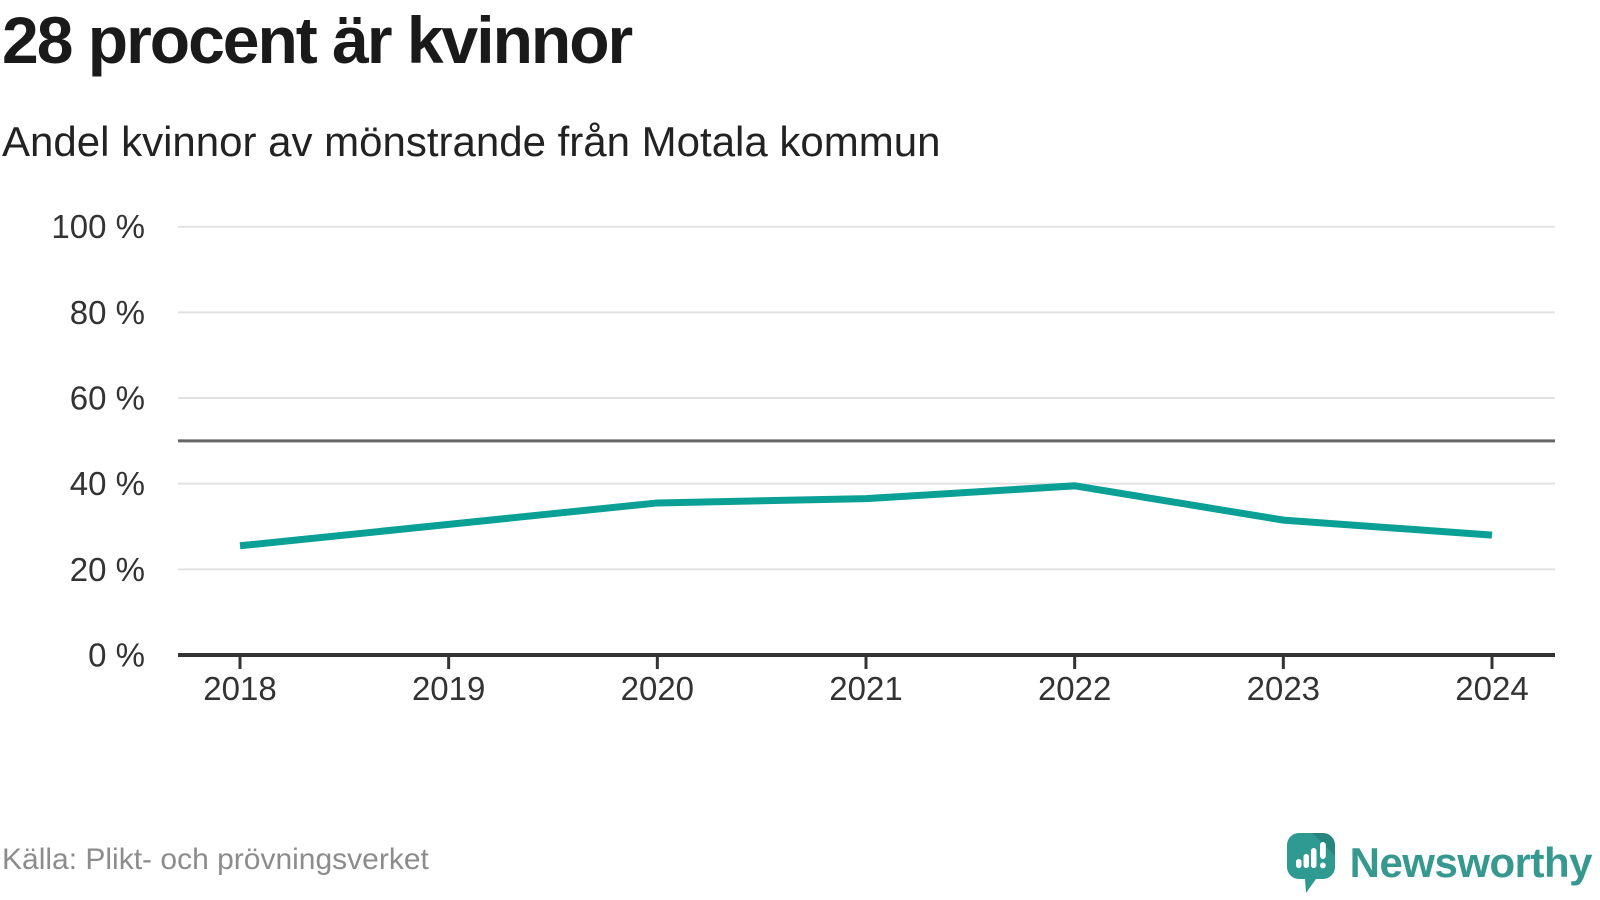 This screenshot has width=1600, height=900. I want to click on newsworthy-logo-icon, so click(1311, 863).